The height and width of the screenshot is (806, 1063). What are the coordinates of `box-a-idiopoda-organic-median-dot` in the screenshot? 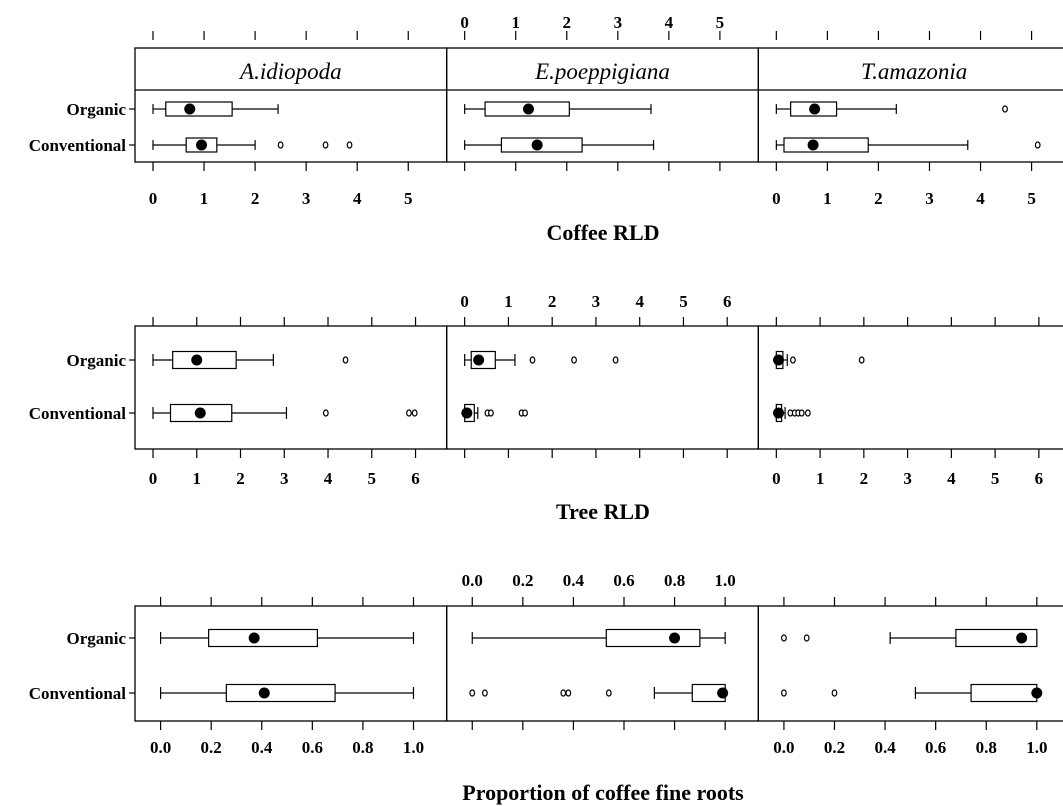 It's located at (254, 638).